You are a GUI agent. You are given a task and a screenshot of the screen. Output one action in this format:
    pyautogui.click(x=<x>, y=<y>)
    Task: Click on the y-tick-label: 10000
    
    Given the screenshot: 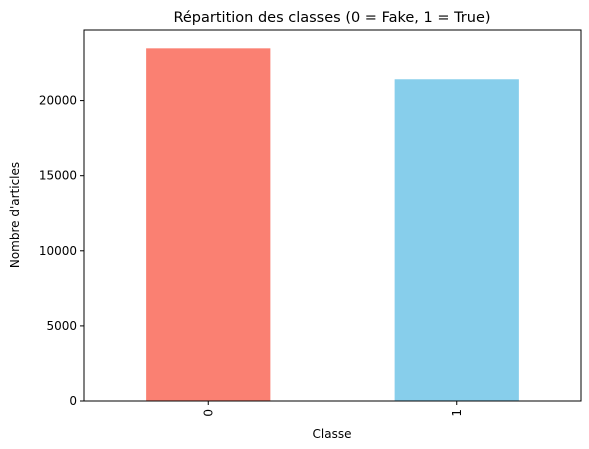 What is the action you would take?
    pyautogui.click(x=58, y=251)
    